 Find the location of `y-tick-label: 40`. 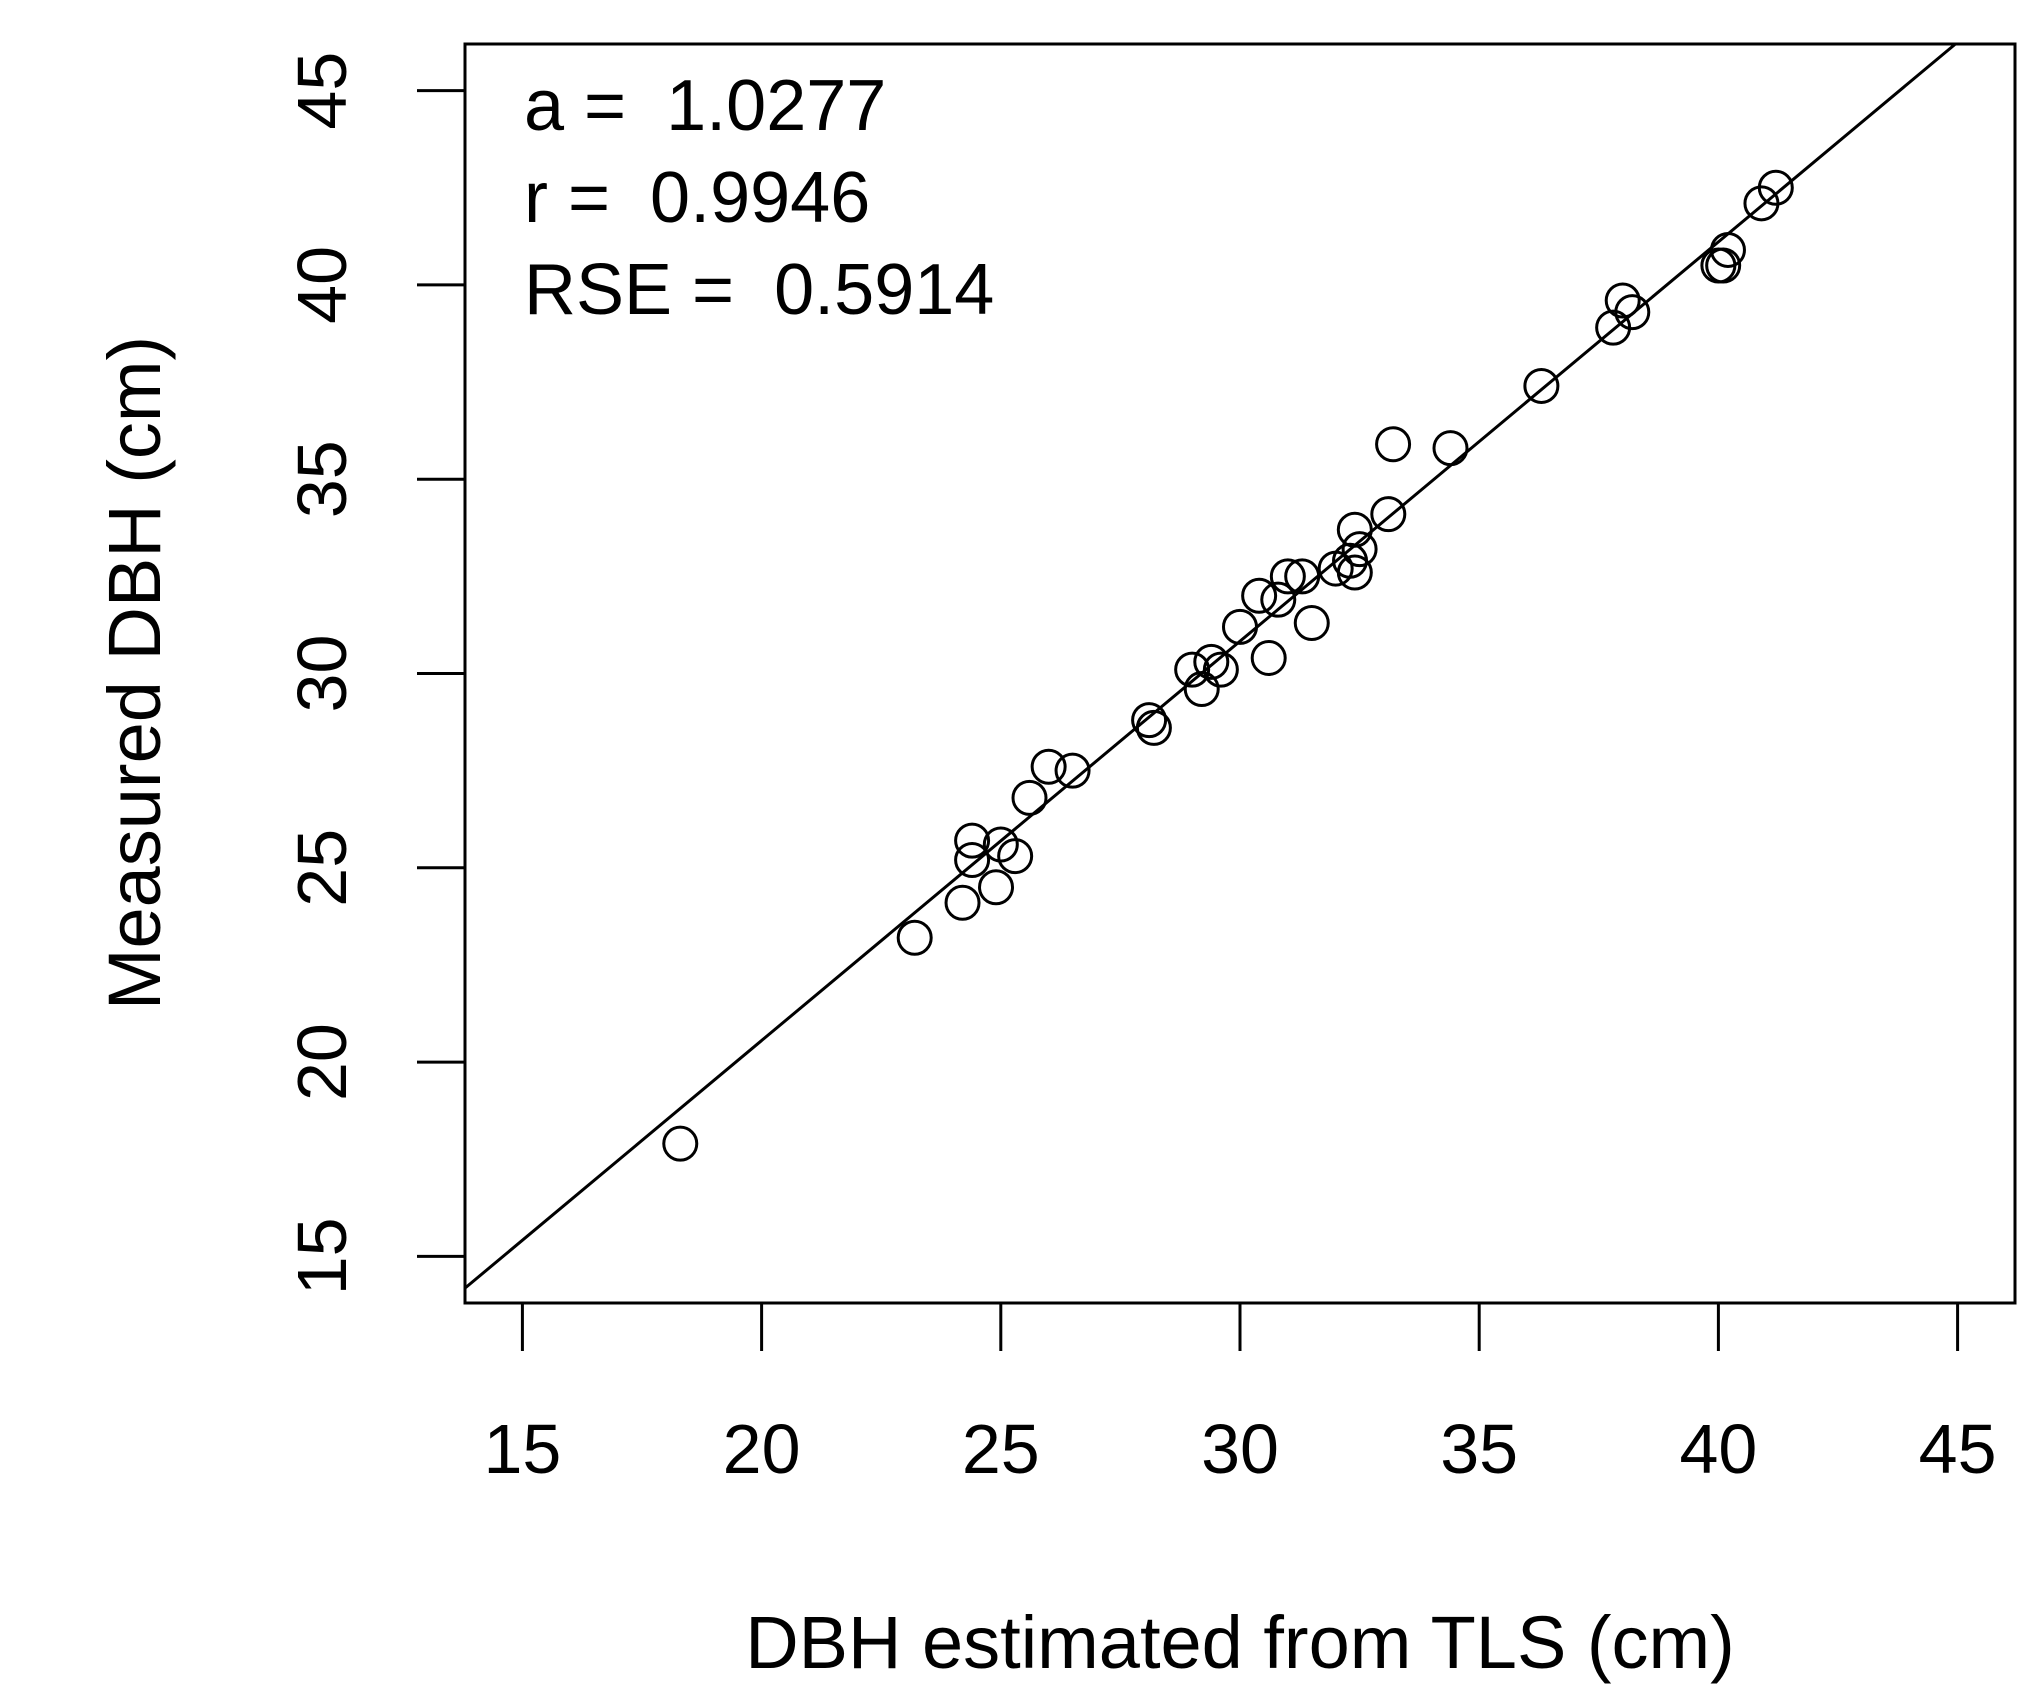

y-tick-label: 40 is located at coordinates (322, 285).